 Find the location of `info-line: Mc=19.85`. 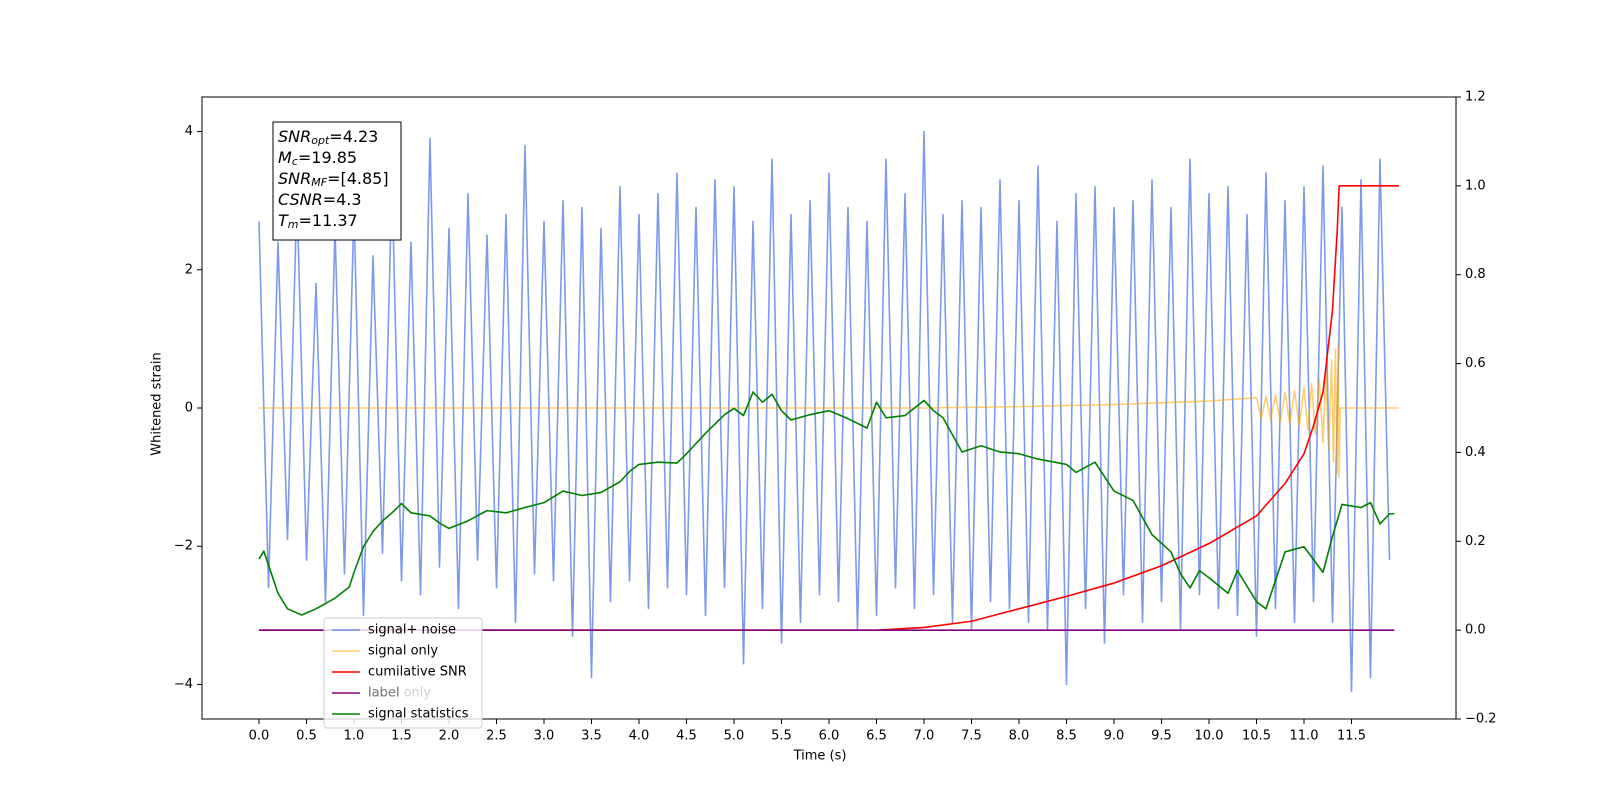

info-line: Mc=19.85 is located at coordinates (317, 158).